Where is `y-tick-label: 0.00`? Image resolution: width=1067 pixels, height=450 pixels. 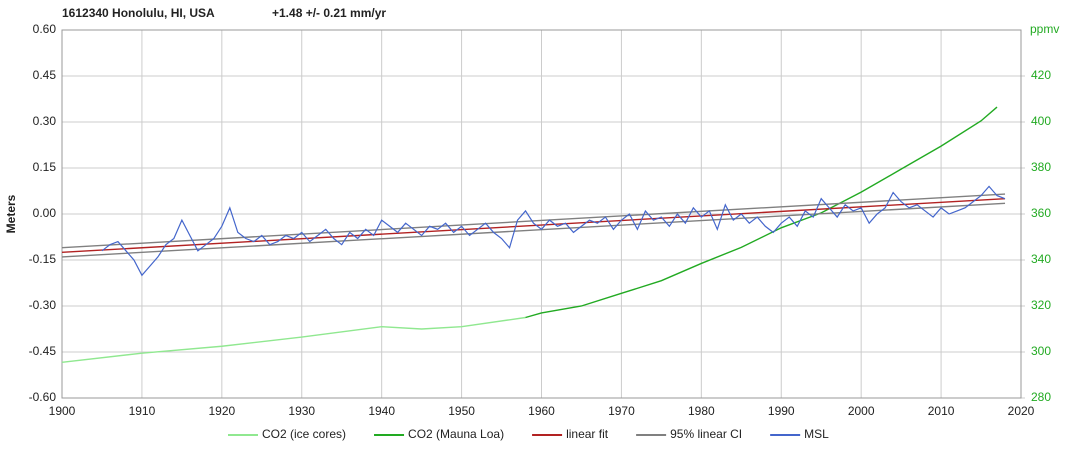 y-tick-label: 0.00 is located at coordinates (45, 213).